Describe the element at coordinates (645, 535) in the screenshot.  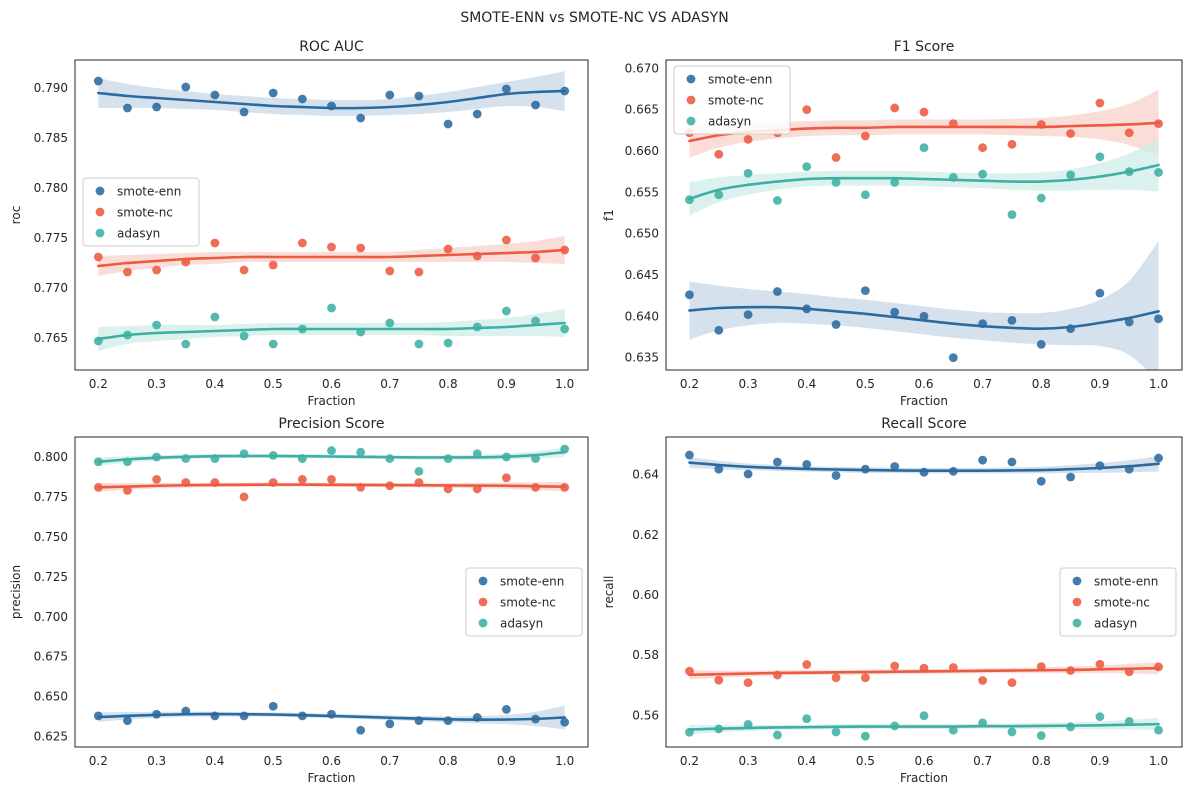
I see `y-tick-label: 0.62` at that location.